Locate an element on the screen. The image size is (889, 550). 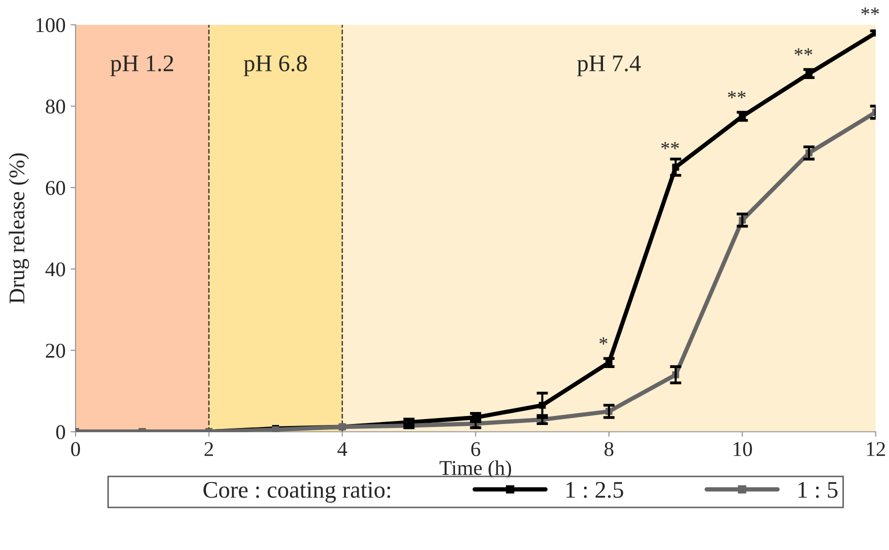
x-tick-label: 12 is located at coordinates (876, 449).